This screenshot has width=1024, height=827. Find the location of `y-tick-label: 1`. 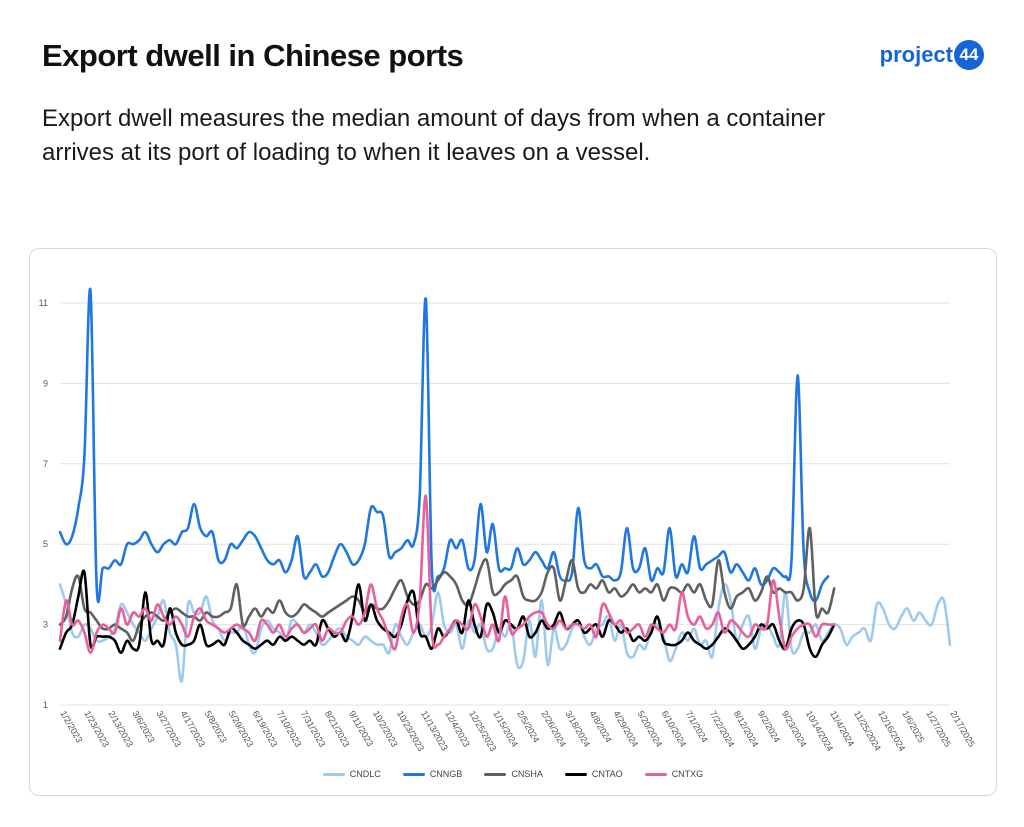

y-tick-label: 1 is located at coordinates (45, 705).